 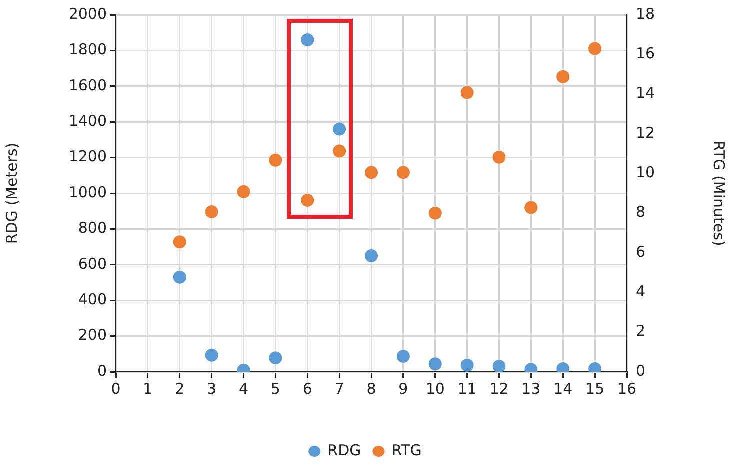 I want to click on x-tick-label: 9, so click(x=403, y=389).